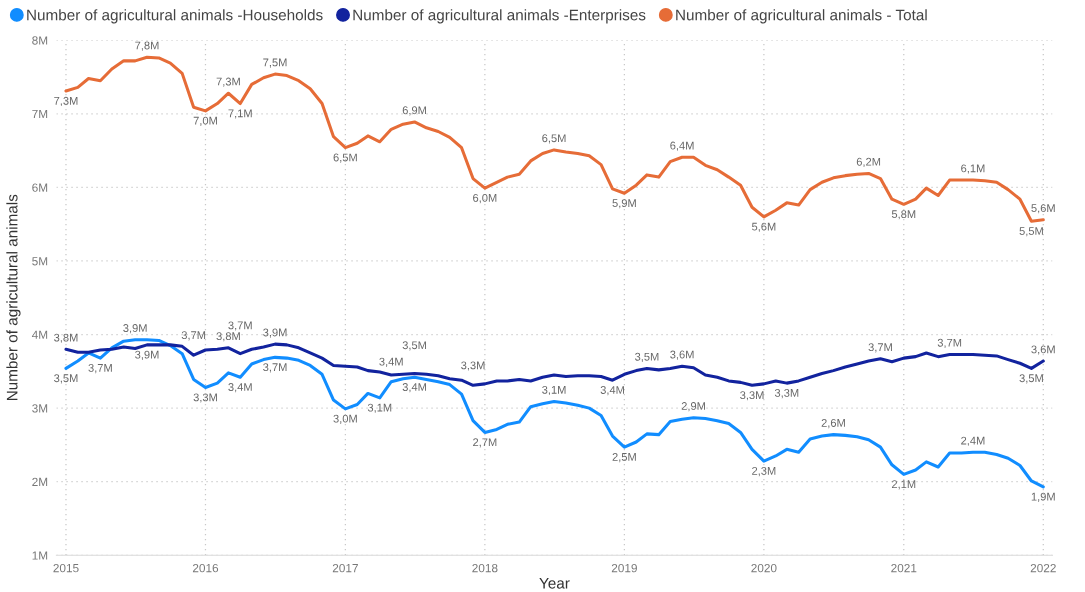 This screenshot has height=592, width=1085. I want to click on x-tick-label: 2020, so click(764, 568).